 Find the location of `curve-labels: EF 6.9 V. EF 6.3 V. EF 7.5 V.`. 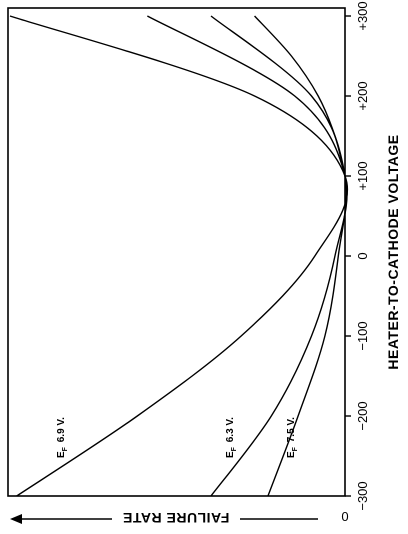

curve-labels: EF 6.9 V. EF 6.3 V. EF 7.5 V. is located at coordinates (177, 437).